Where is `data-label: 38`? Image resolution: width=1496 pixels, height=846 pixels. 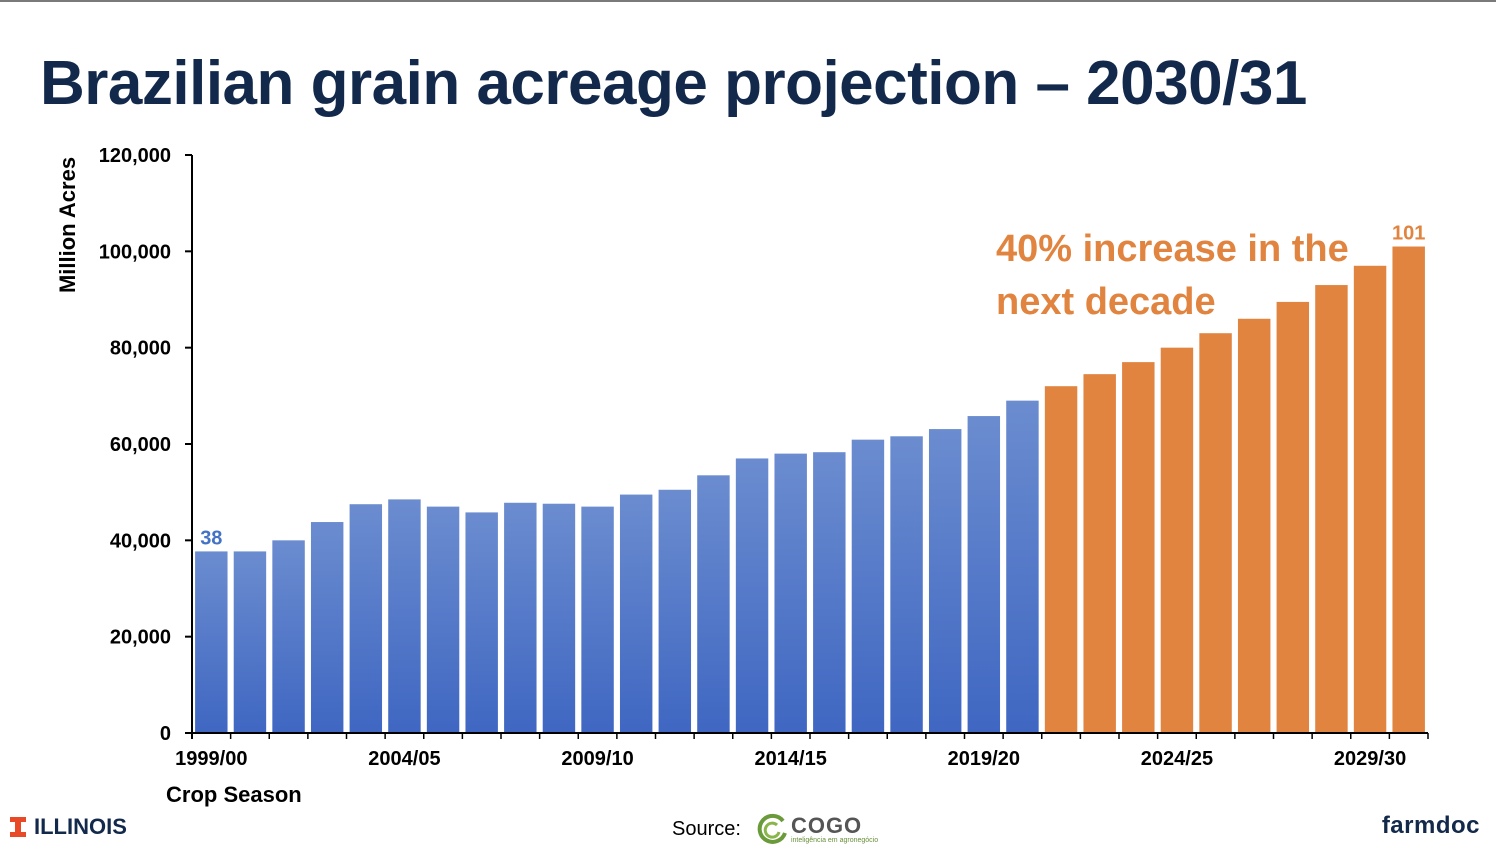 data-label: 38 is located at coordinates (211, 538).